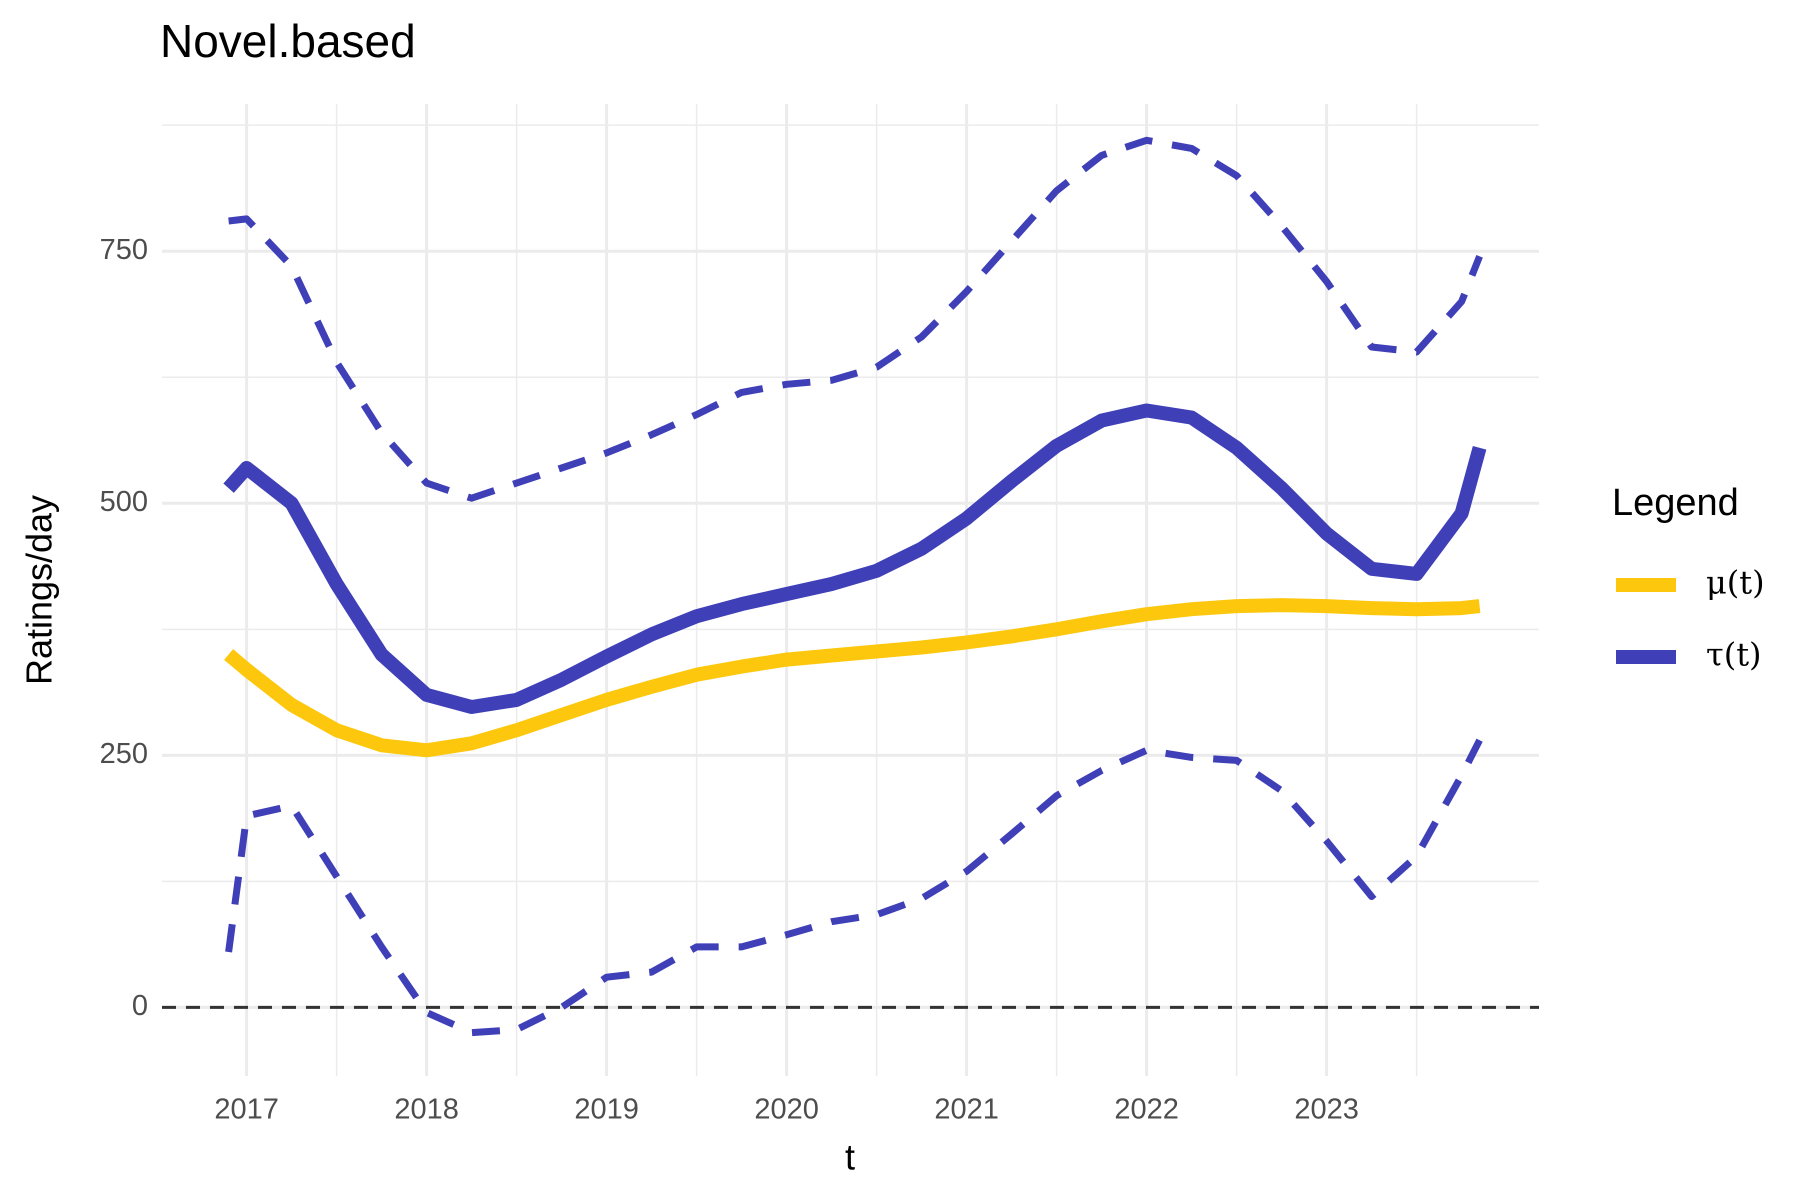 The height and width of the screenshot is (1200, 1800). What do you see at coordinates (1675, 503) in the screenshot?
I see `legend-title: Legend` at bounding box center [1675, 503].